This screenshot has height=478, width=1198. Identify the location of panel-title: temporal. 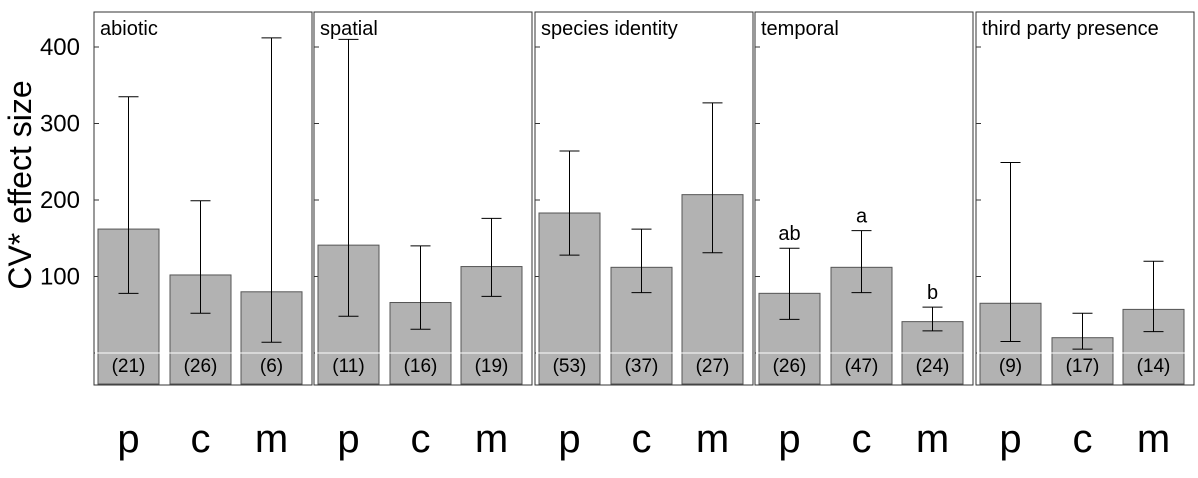
(800, 29).